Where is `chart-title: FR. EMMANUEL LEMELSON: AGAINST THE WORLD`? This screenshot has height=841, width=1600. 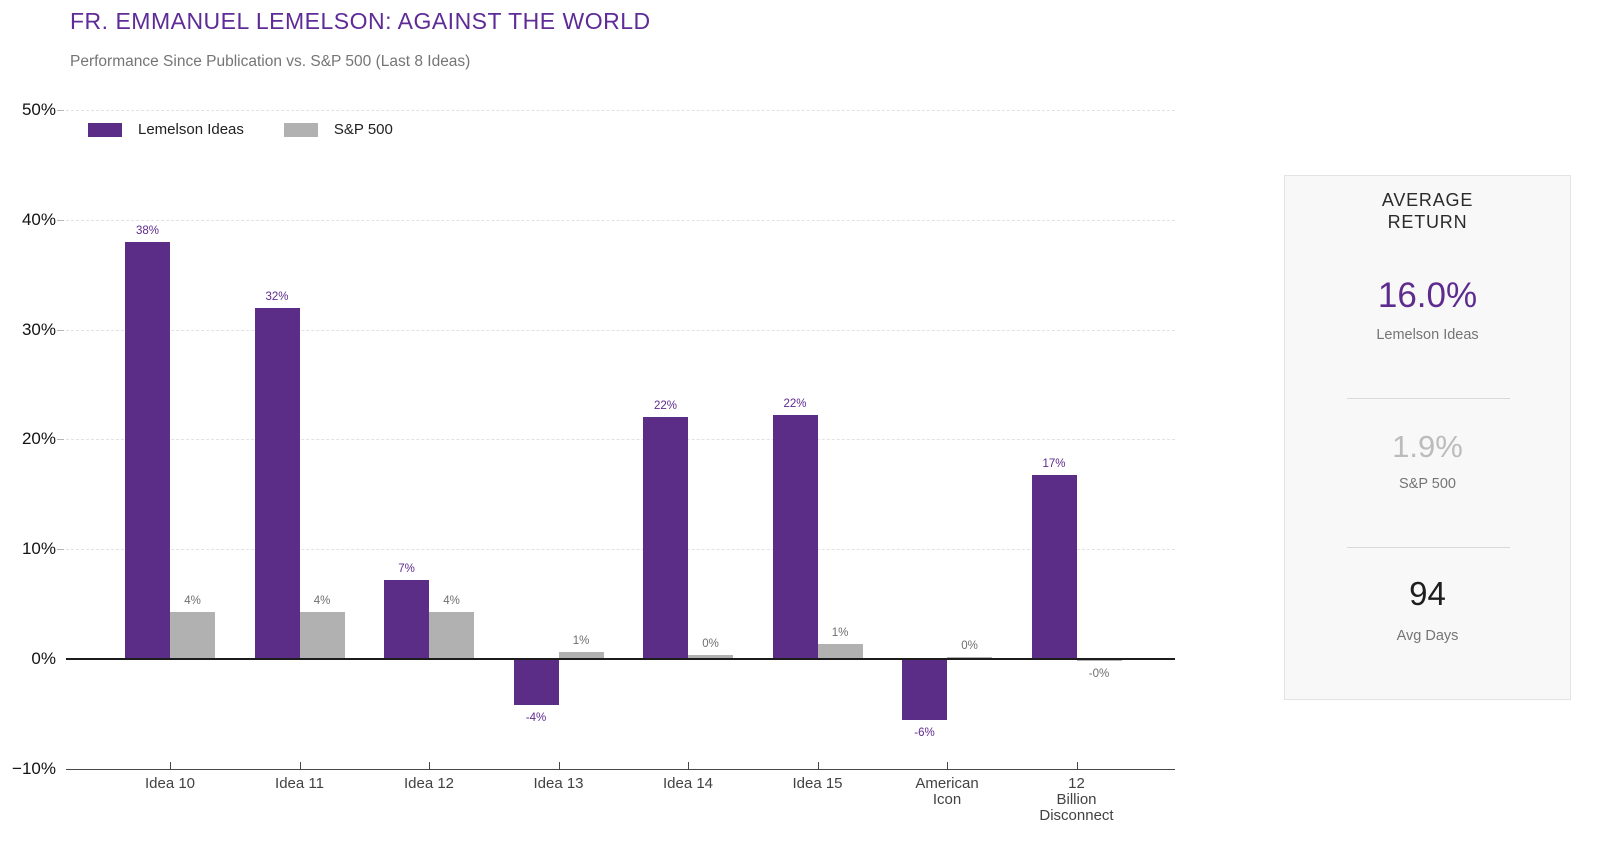 chart-title: FR. EMMANUEL LEMELSON: AGAINST THE WORLD is located at coordinates (360, 21).